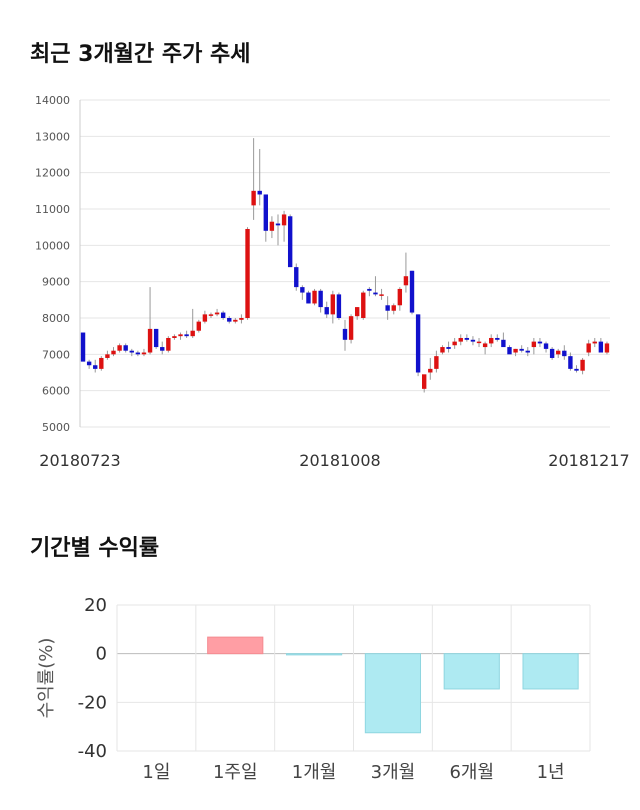 The height and width of the screenshot is (810, 640). What do you see at coordinates (56, 391) in the screenshot?
I see `price-y-tick-label: 6000` at bounding box center [56, 391].